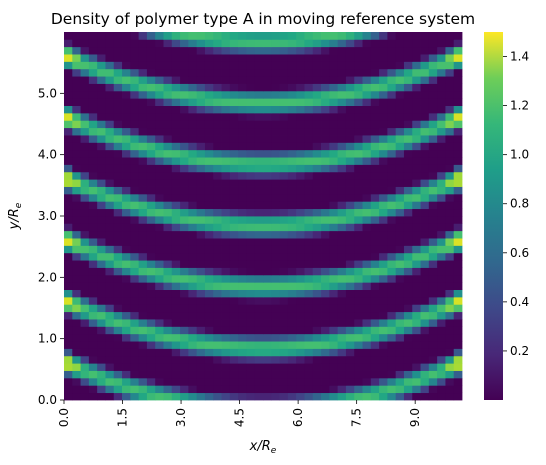 This screenshot has height=465, width=546. I want to click on x-tick-label: 0.0, so click(64, 417).